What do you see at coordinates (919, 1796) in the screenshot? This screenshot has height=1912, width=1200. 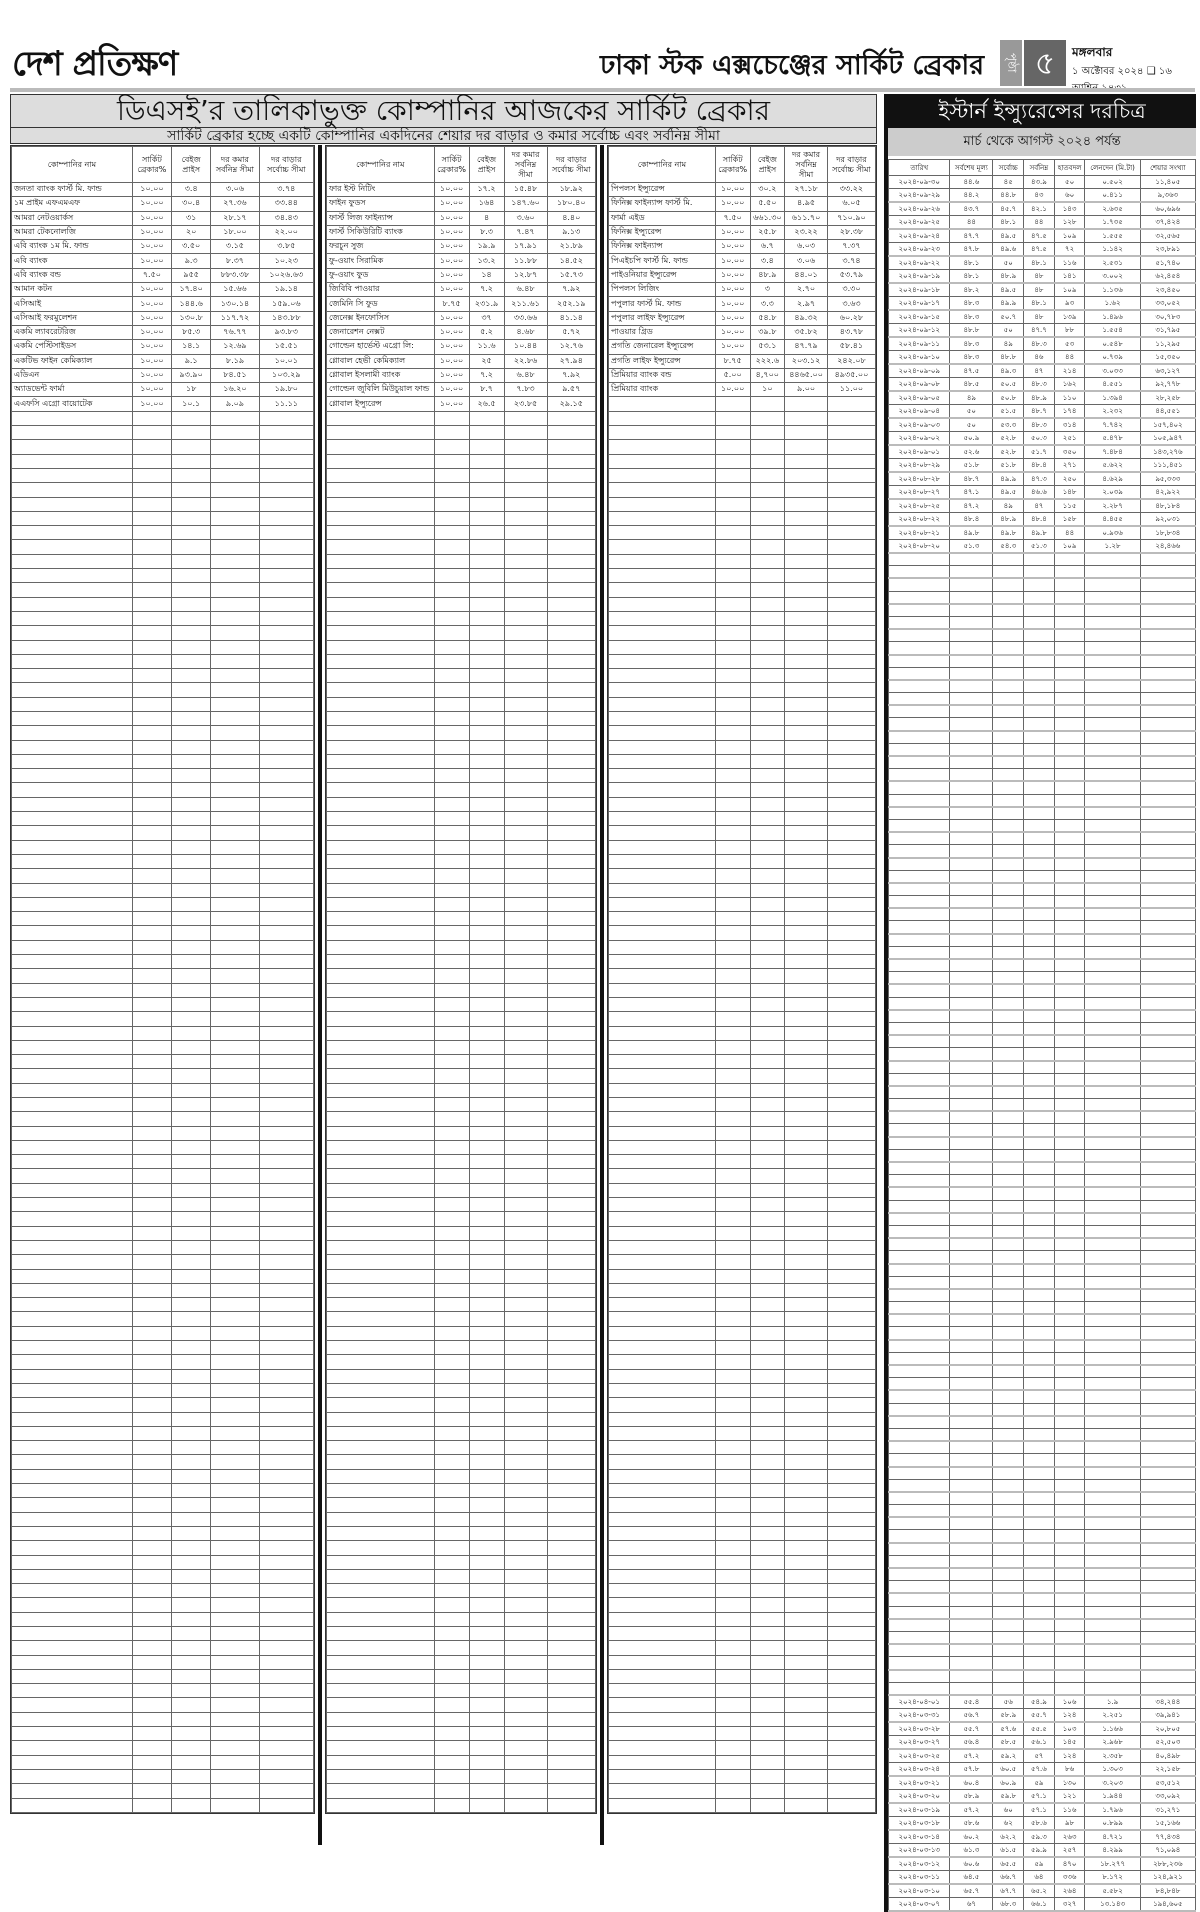 I see `cell-value: ২০২৪-০৩-২০` at bounding box center [919, 1796].